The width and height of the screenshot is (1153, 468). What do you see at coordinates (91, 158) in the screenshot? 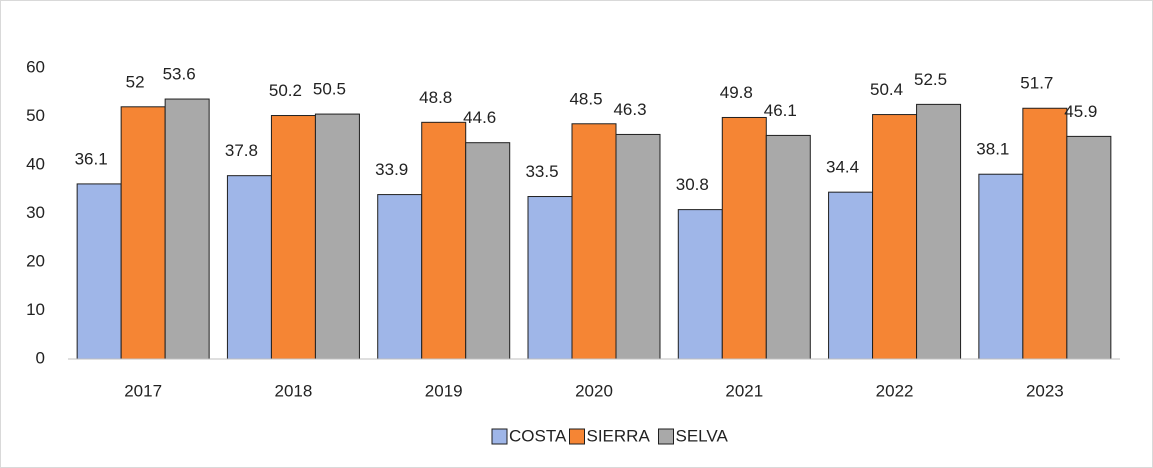
I see `data-label: 36.1` at bounding box center [91, 158].